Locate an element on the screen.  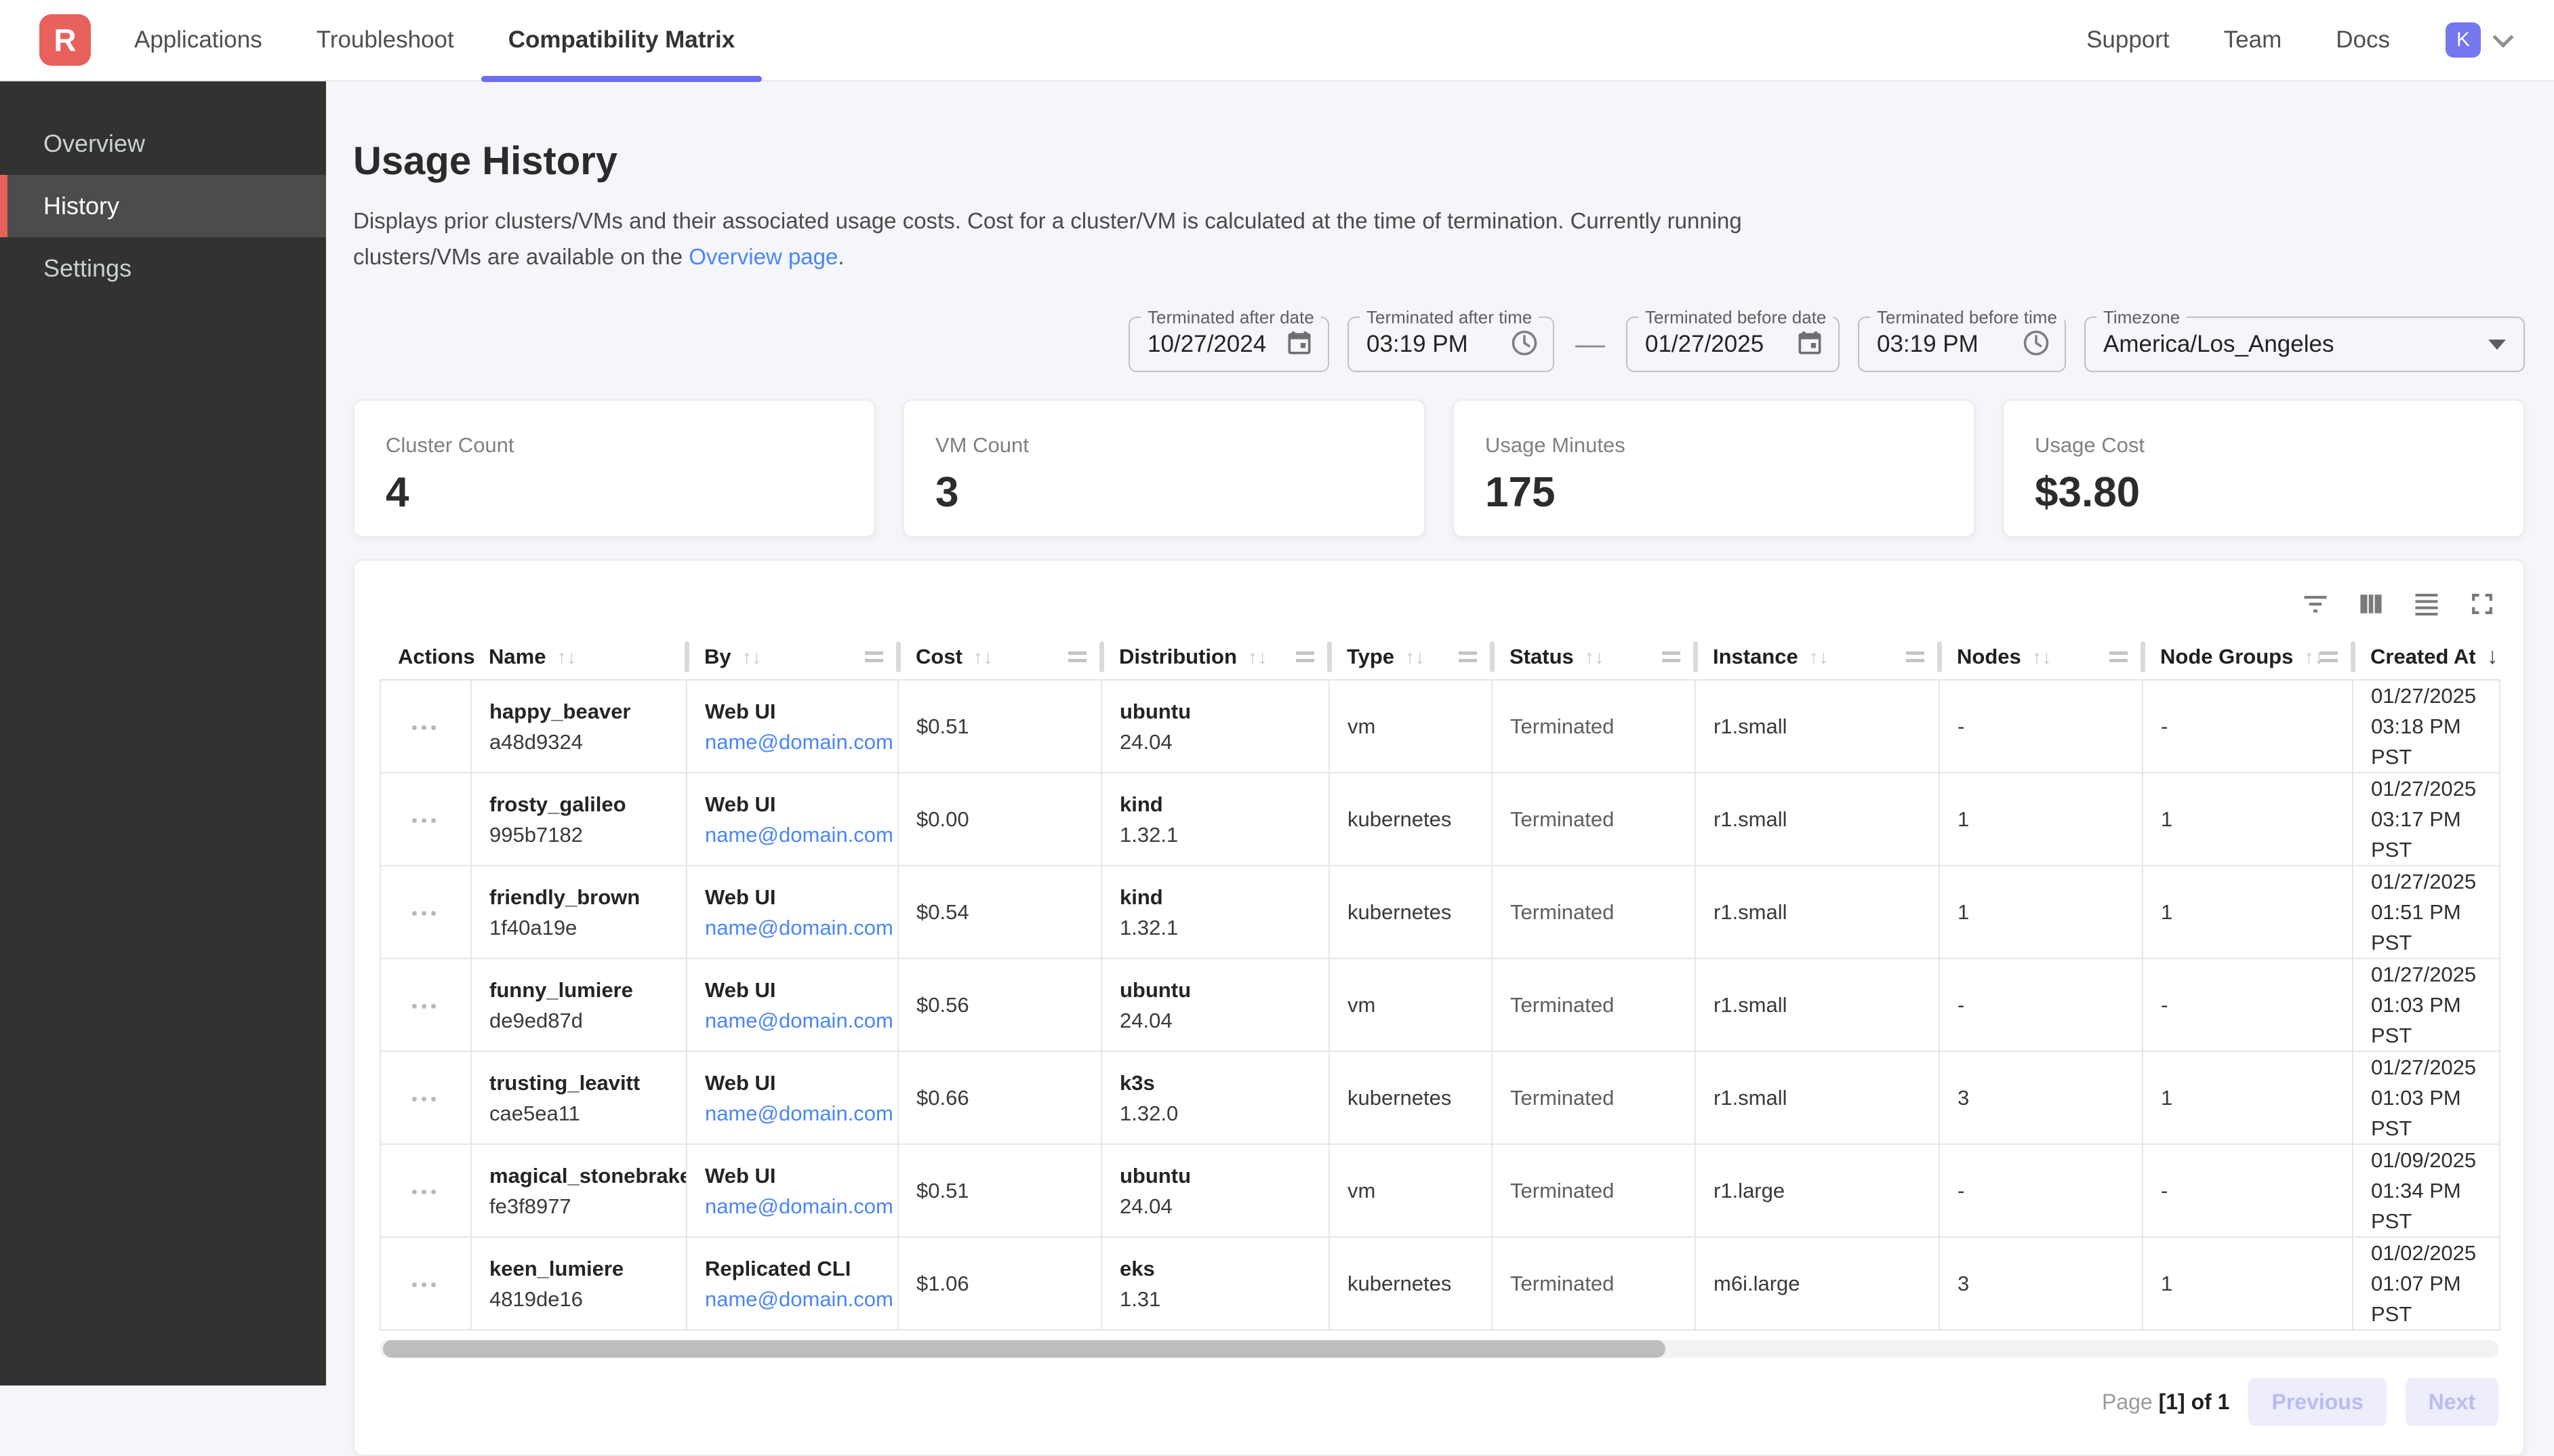
page-indicator: Page [1] of 1 is located at coordinates (2166, 1402).